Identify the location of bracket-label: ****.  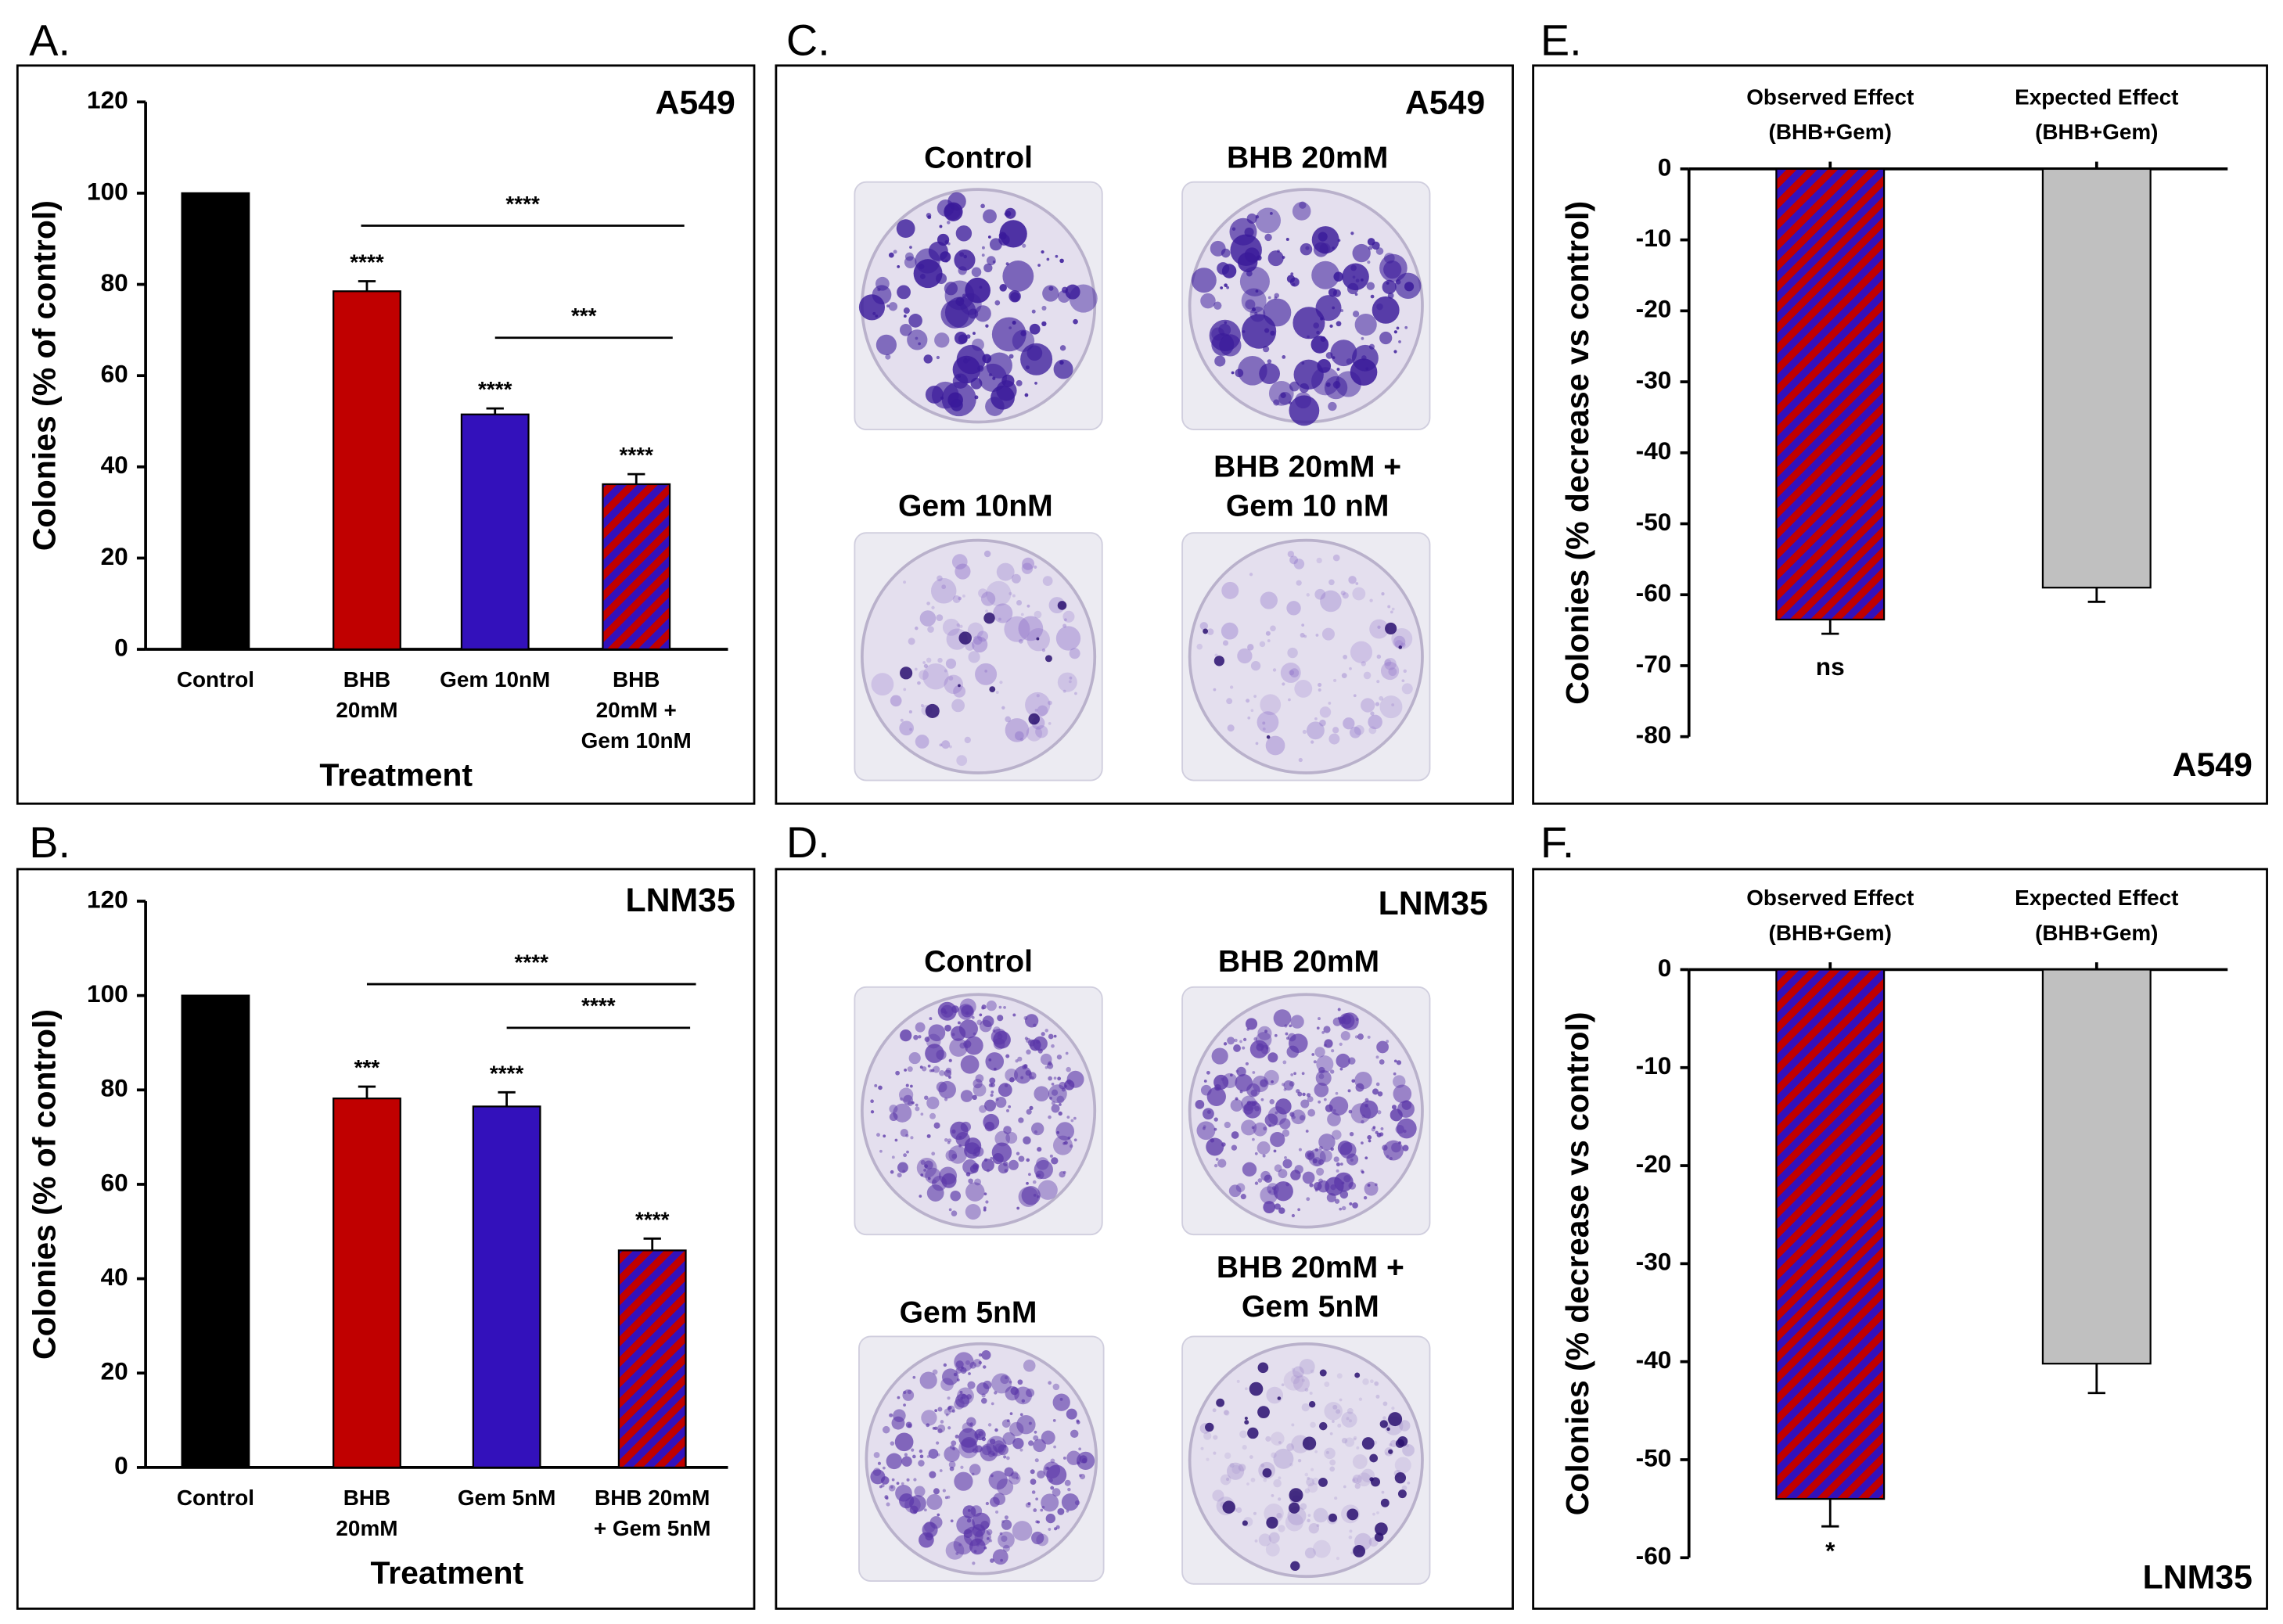
(598, 1005).